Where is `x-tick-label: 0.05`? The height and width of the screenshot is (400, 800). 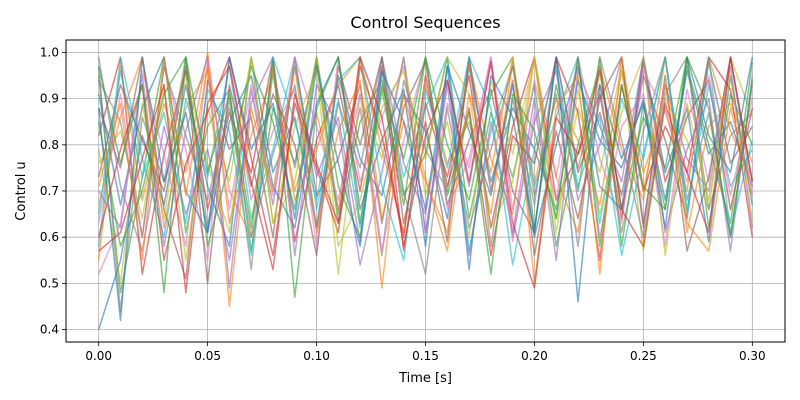 x-tick-label: 0.05 is located at coordinates (207, 356).